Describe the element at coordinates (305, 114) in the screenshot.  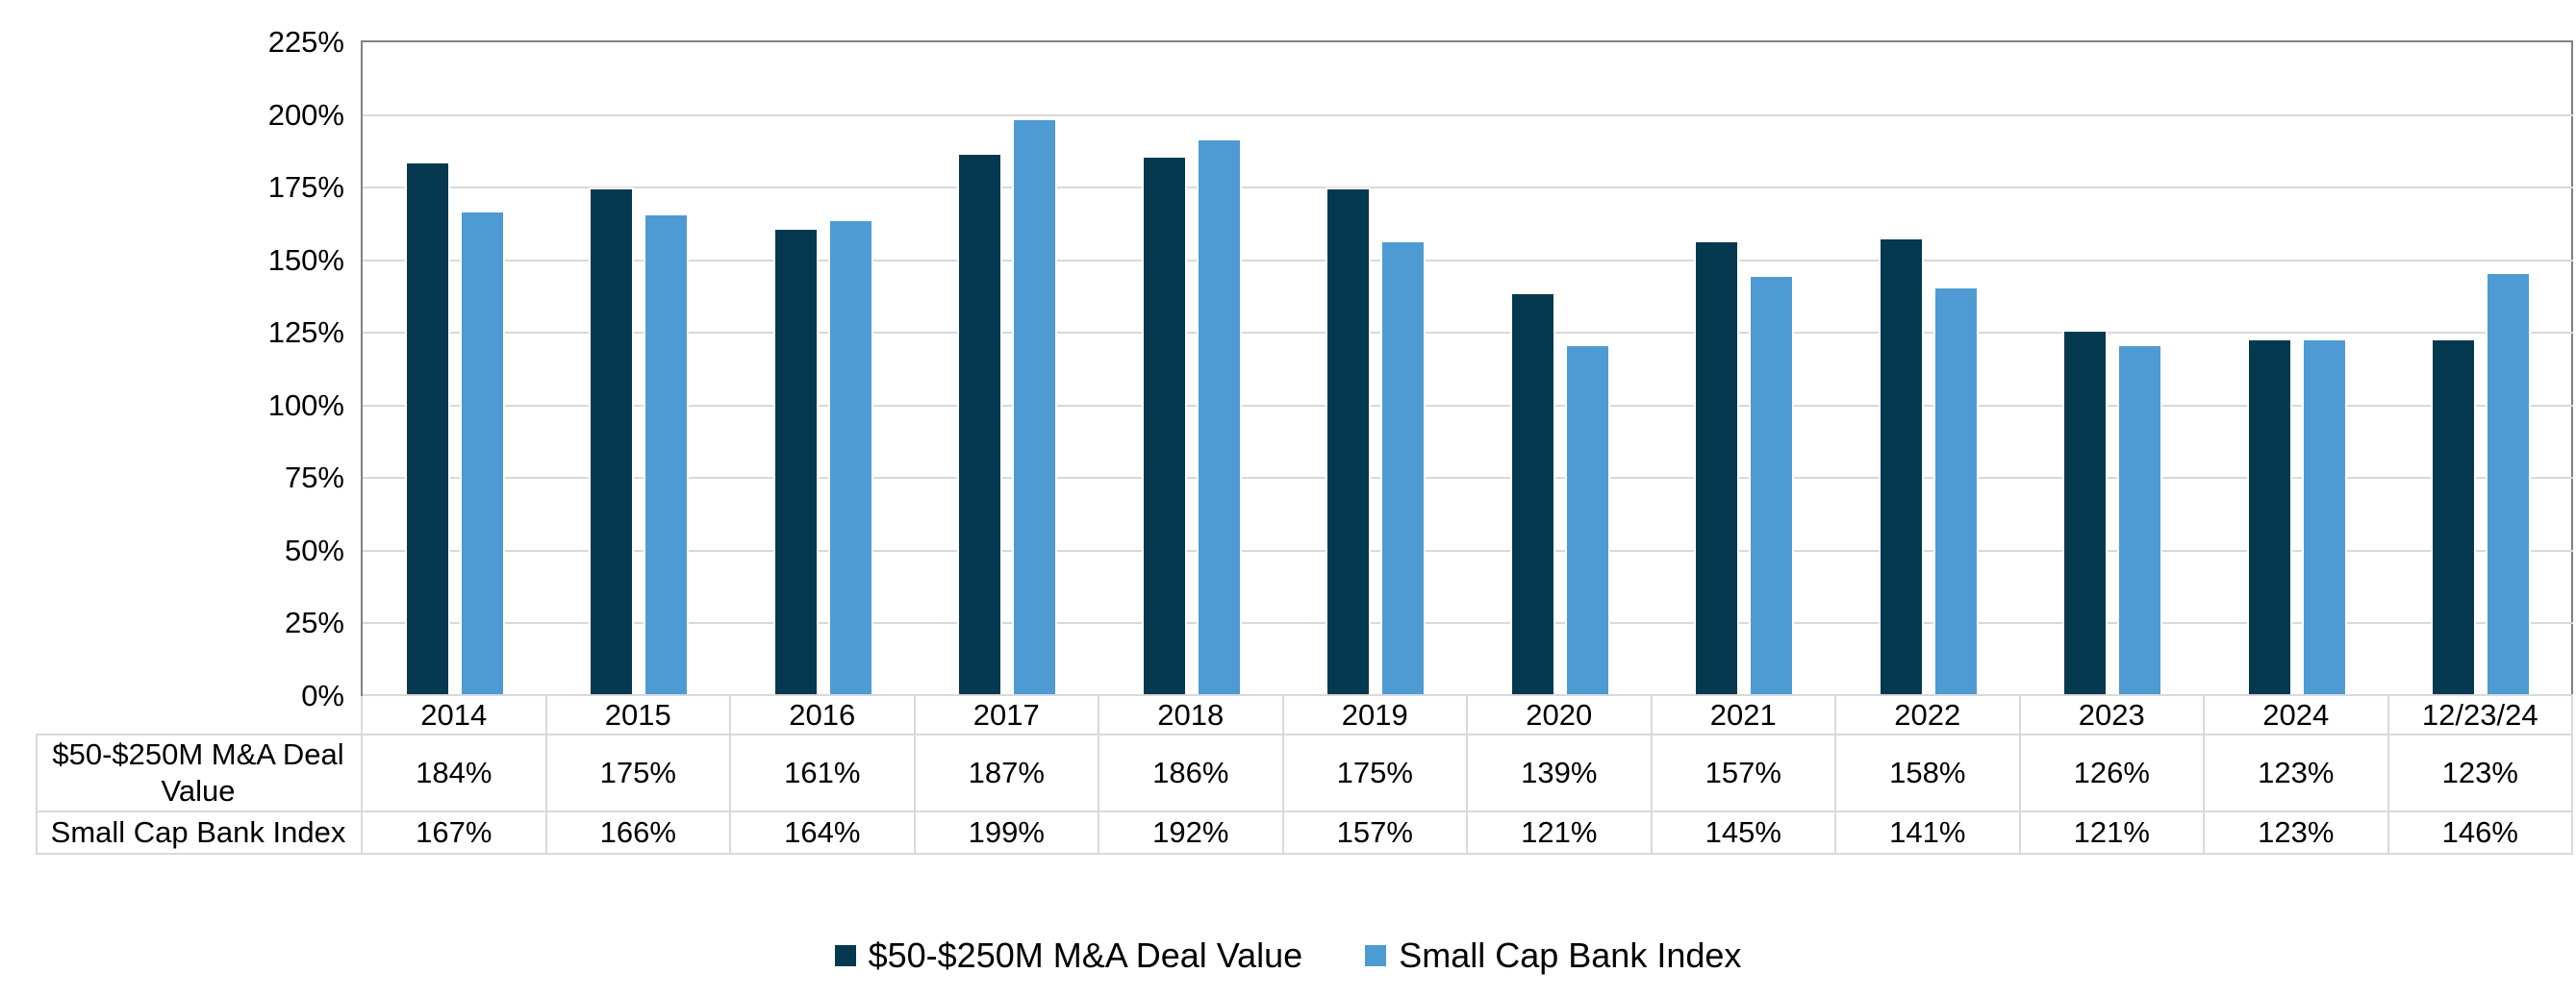
I see `y-tick-label: 200%` at that location.